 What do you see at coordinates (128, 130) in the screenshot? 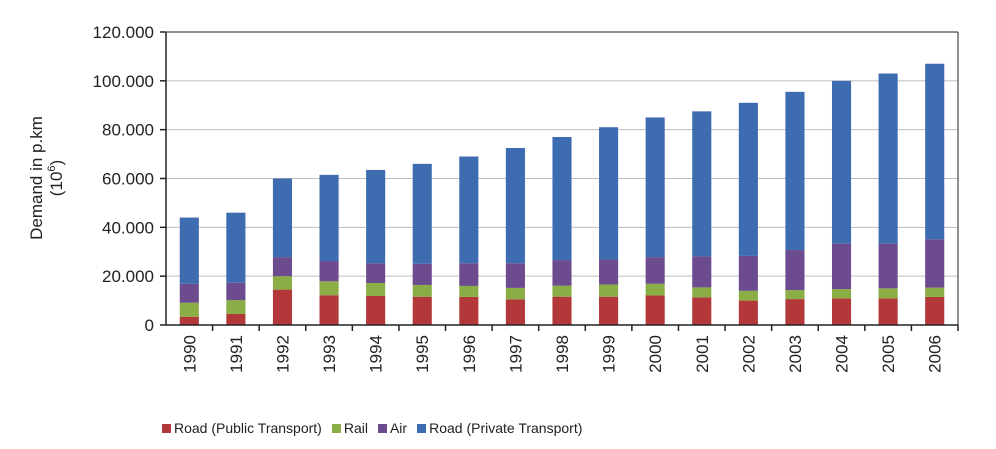
I see `y-tick-label: 80.000` at bounding box center [128, 130].